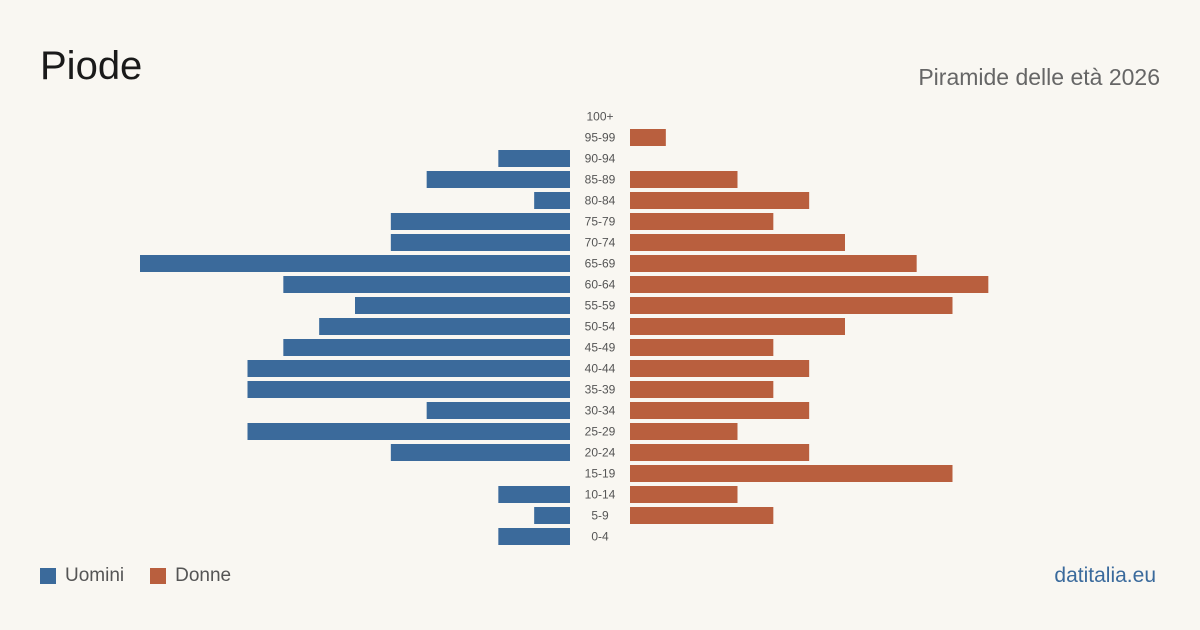 The image size is (1200, 630). I want to click on age-label-15-19: 15-19, so click(600, 474).